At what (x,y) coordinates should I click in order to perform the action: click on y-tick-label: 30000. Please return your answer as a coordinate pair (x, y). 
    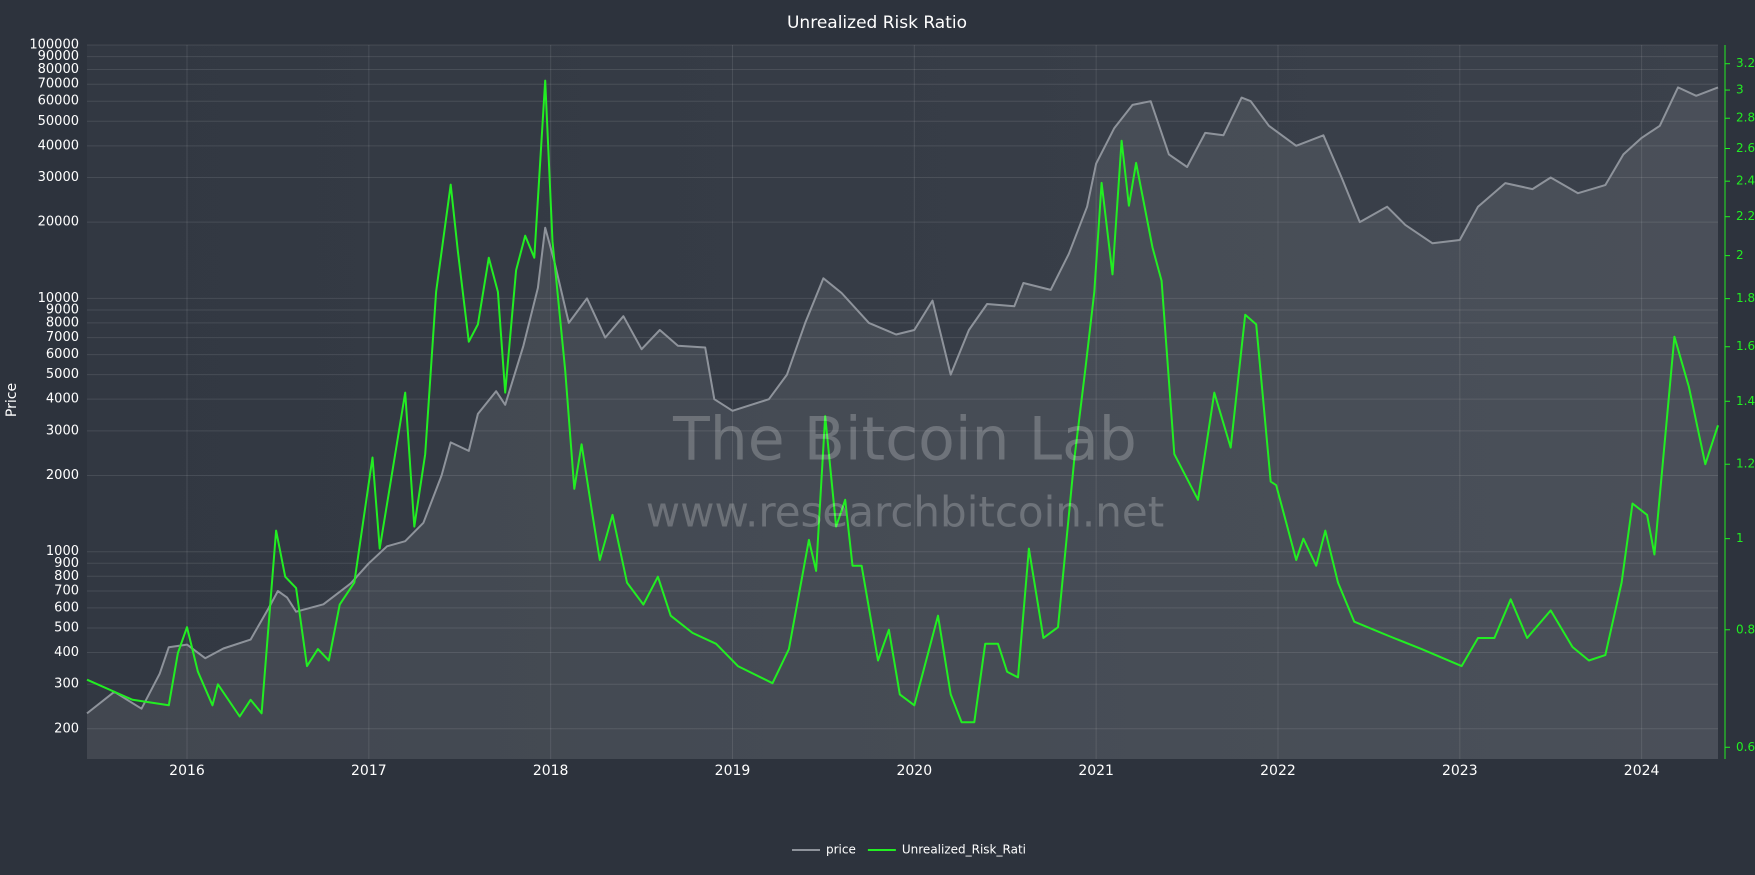
    Looking at the image, I should click on (58, 177).